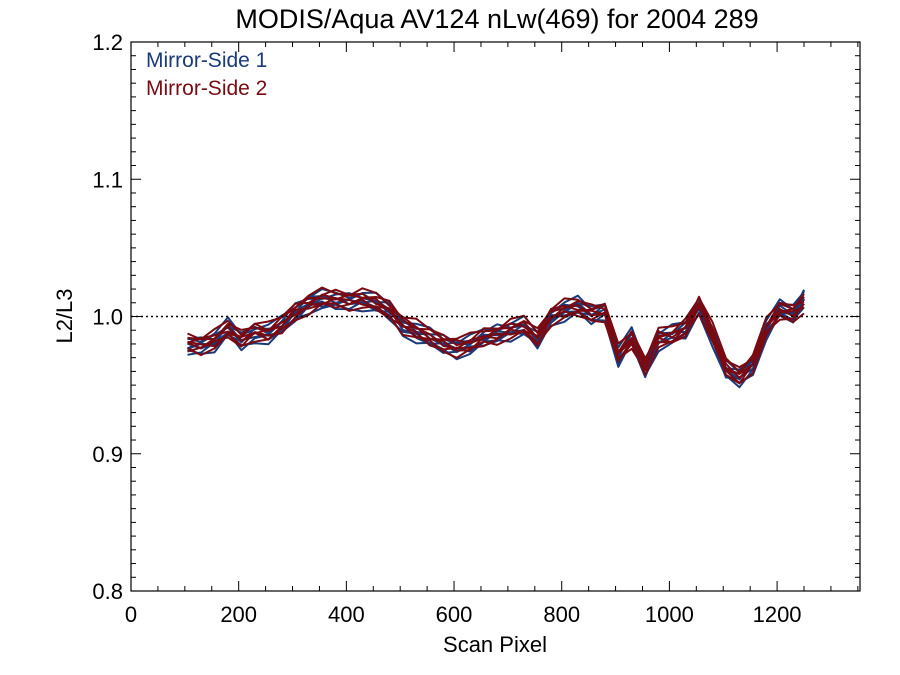 The width and height of the screenshot is (900, 675). What do you see at coordinates (64, 315) in the screenshot?
I see `y-axis-label: L2/L3` at bounding box center [64, 315].